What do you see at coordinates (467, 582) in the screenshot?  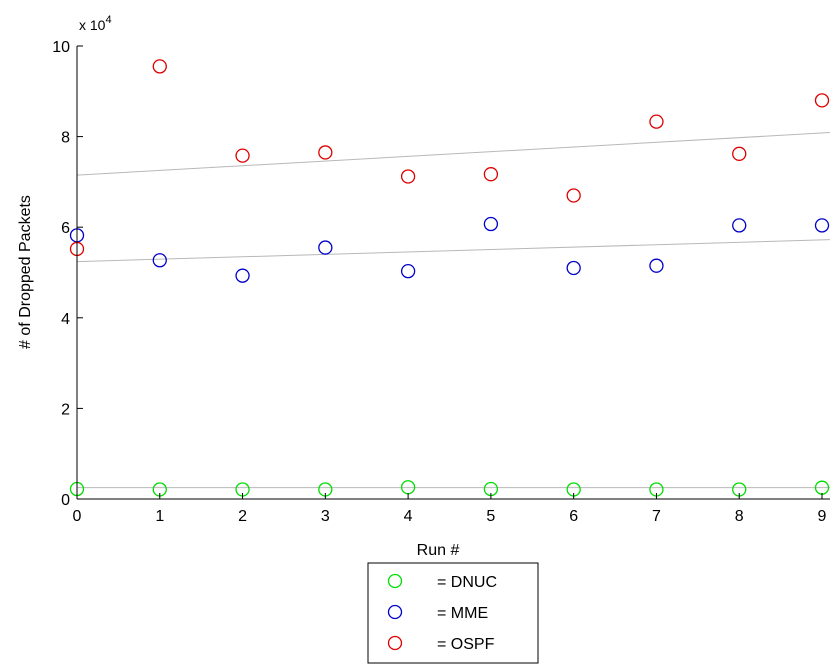 I see `legend-label: = DNUC` at bounding box center [467, 582].